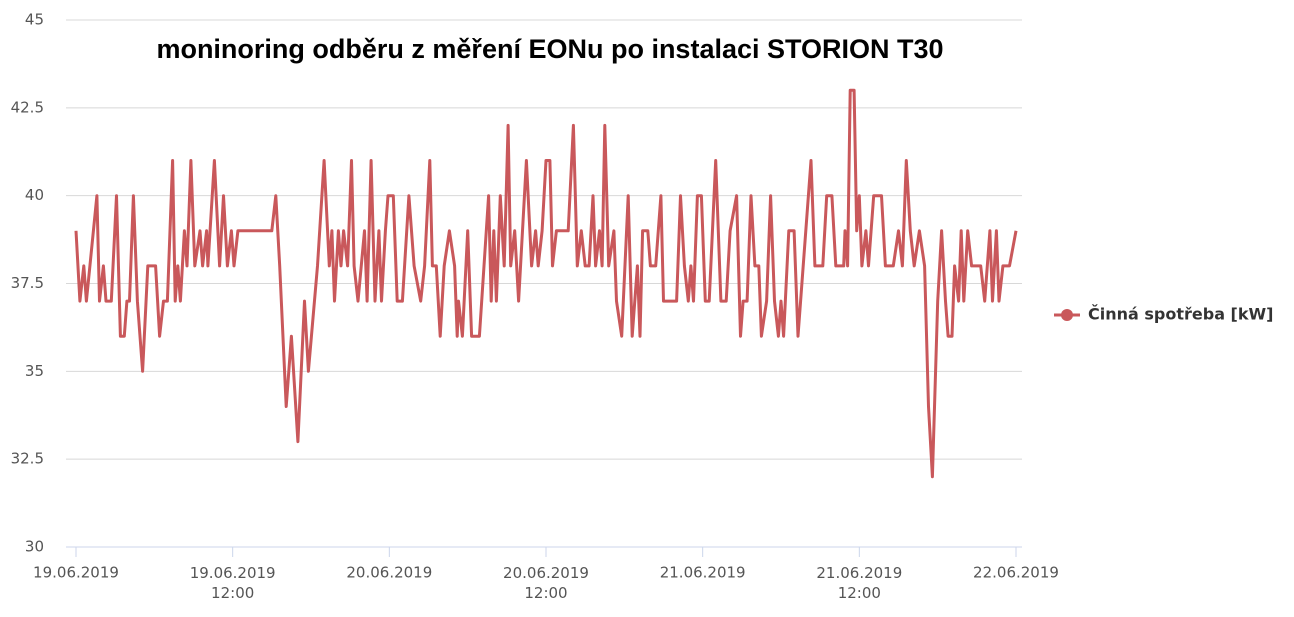  Describe the element at coordinates (27, 283) in the screenshot. I see `y-tick-label: 37.5` at that location.